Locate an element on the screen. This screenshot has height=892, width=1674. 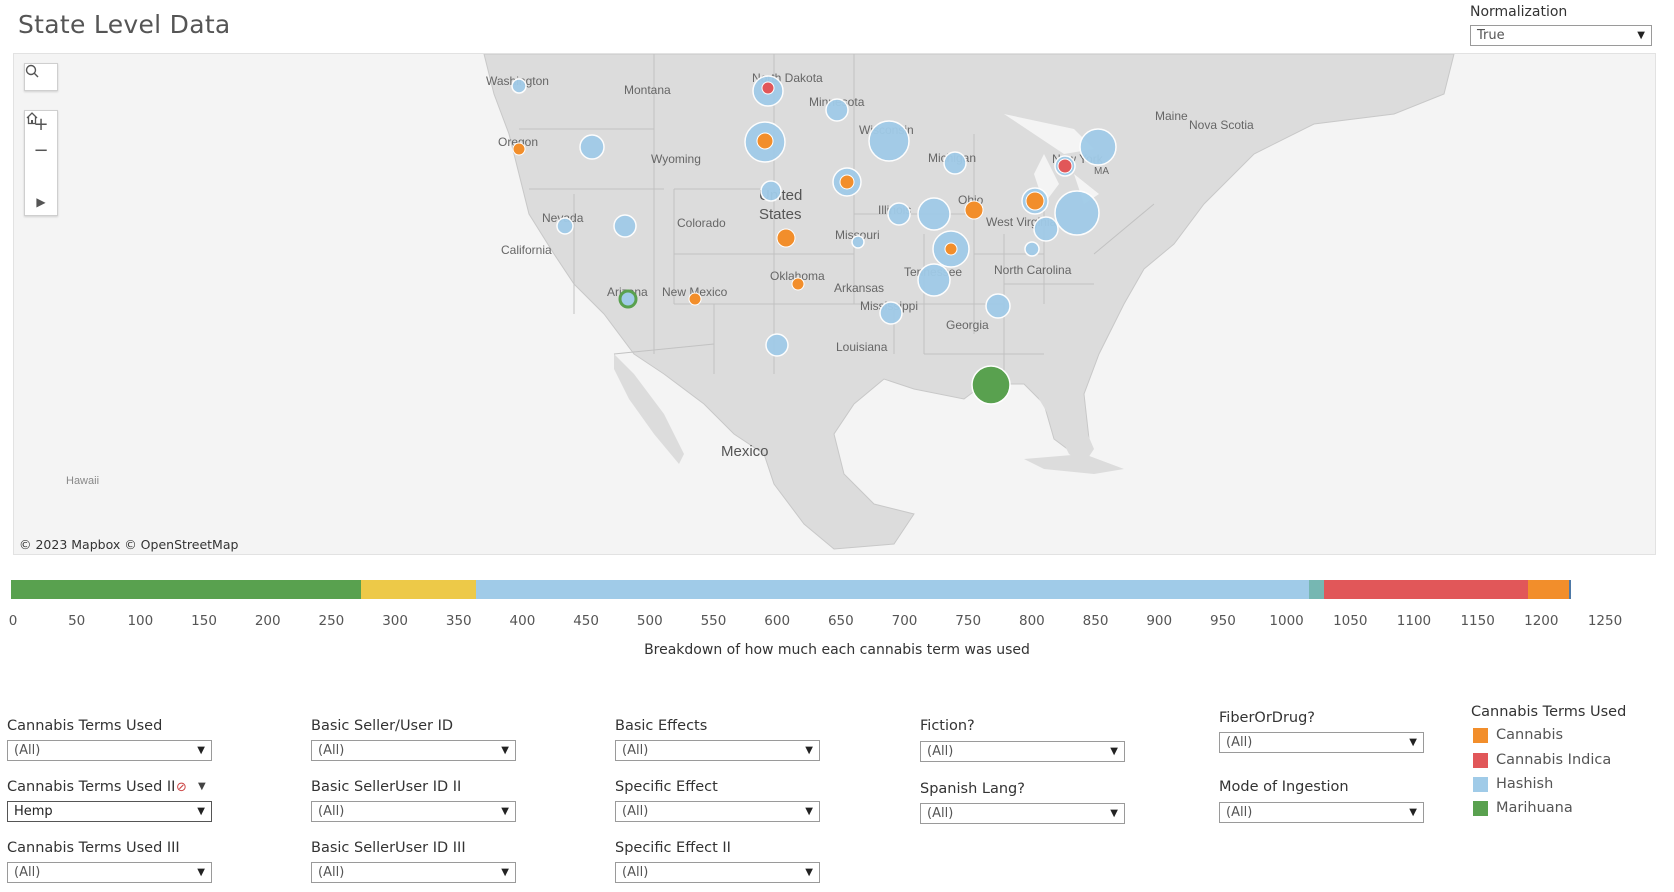
filter-label-terms-used-ii: Cannabis Terms Used II is located at coordinates (91, 787).